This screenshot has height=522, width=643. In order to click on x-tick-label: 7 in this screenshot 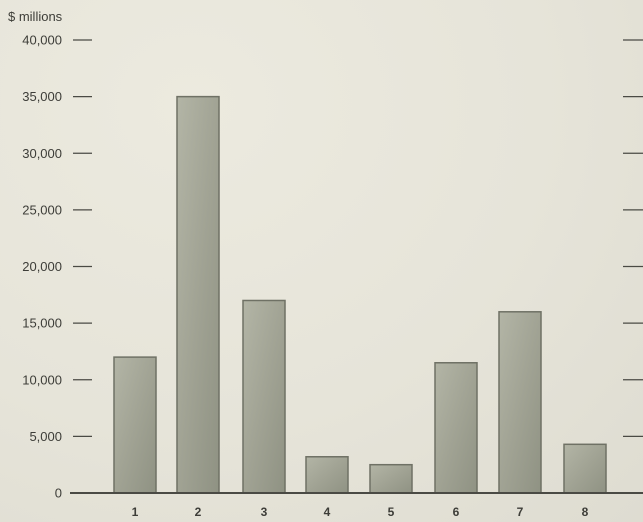, I will do `click(520, 512)`.